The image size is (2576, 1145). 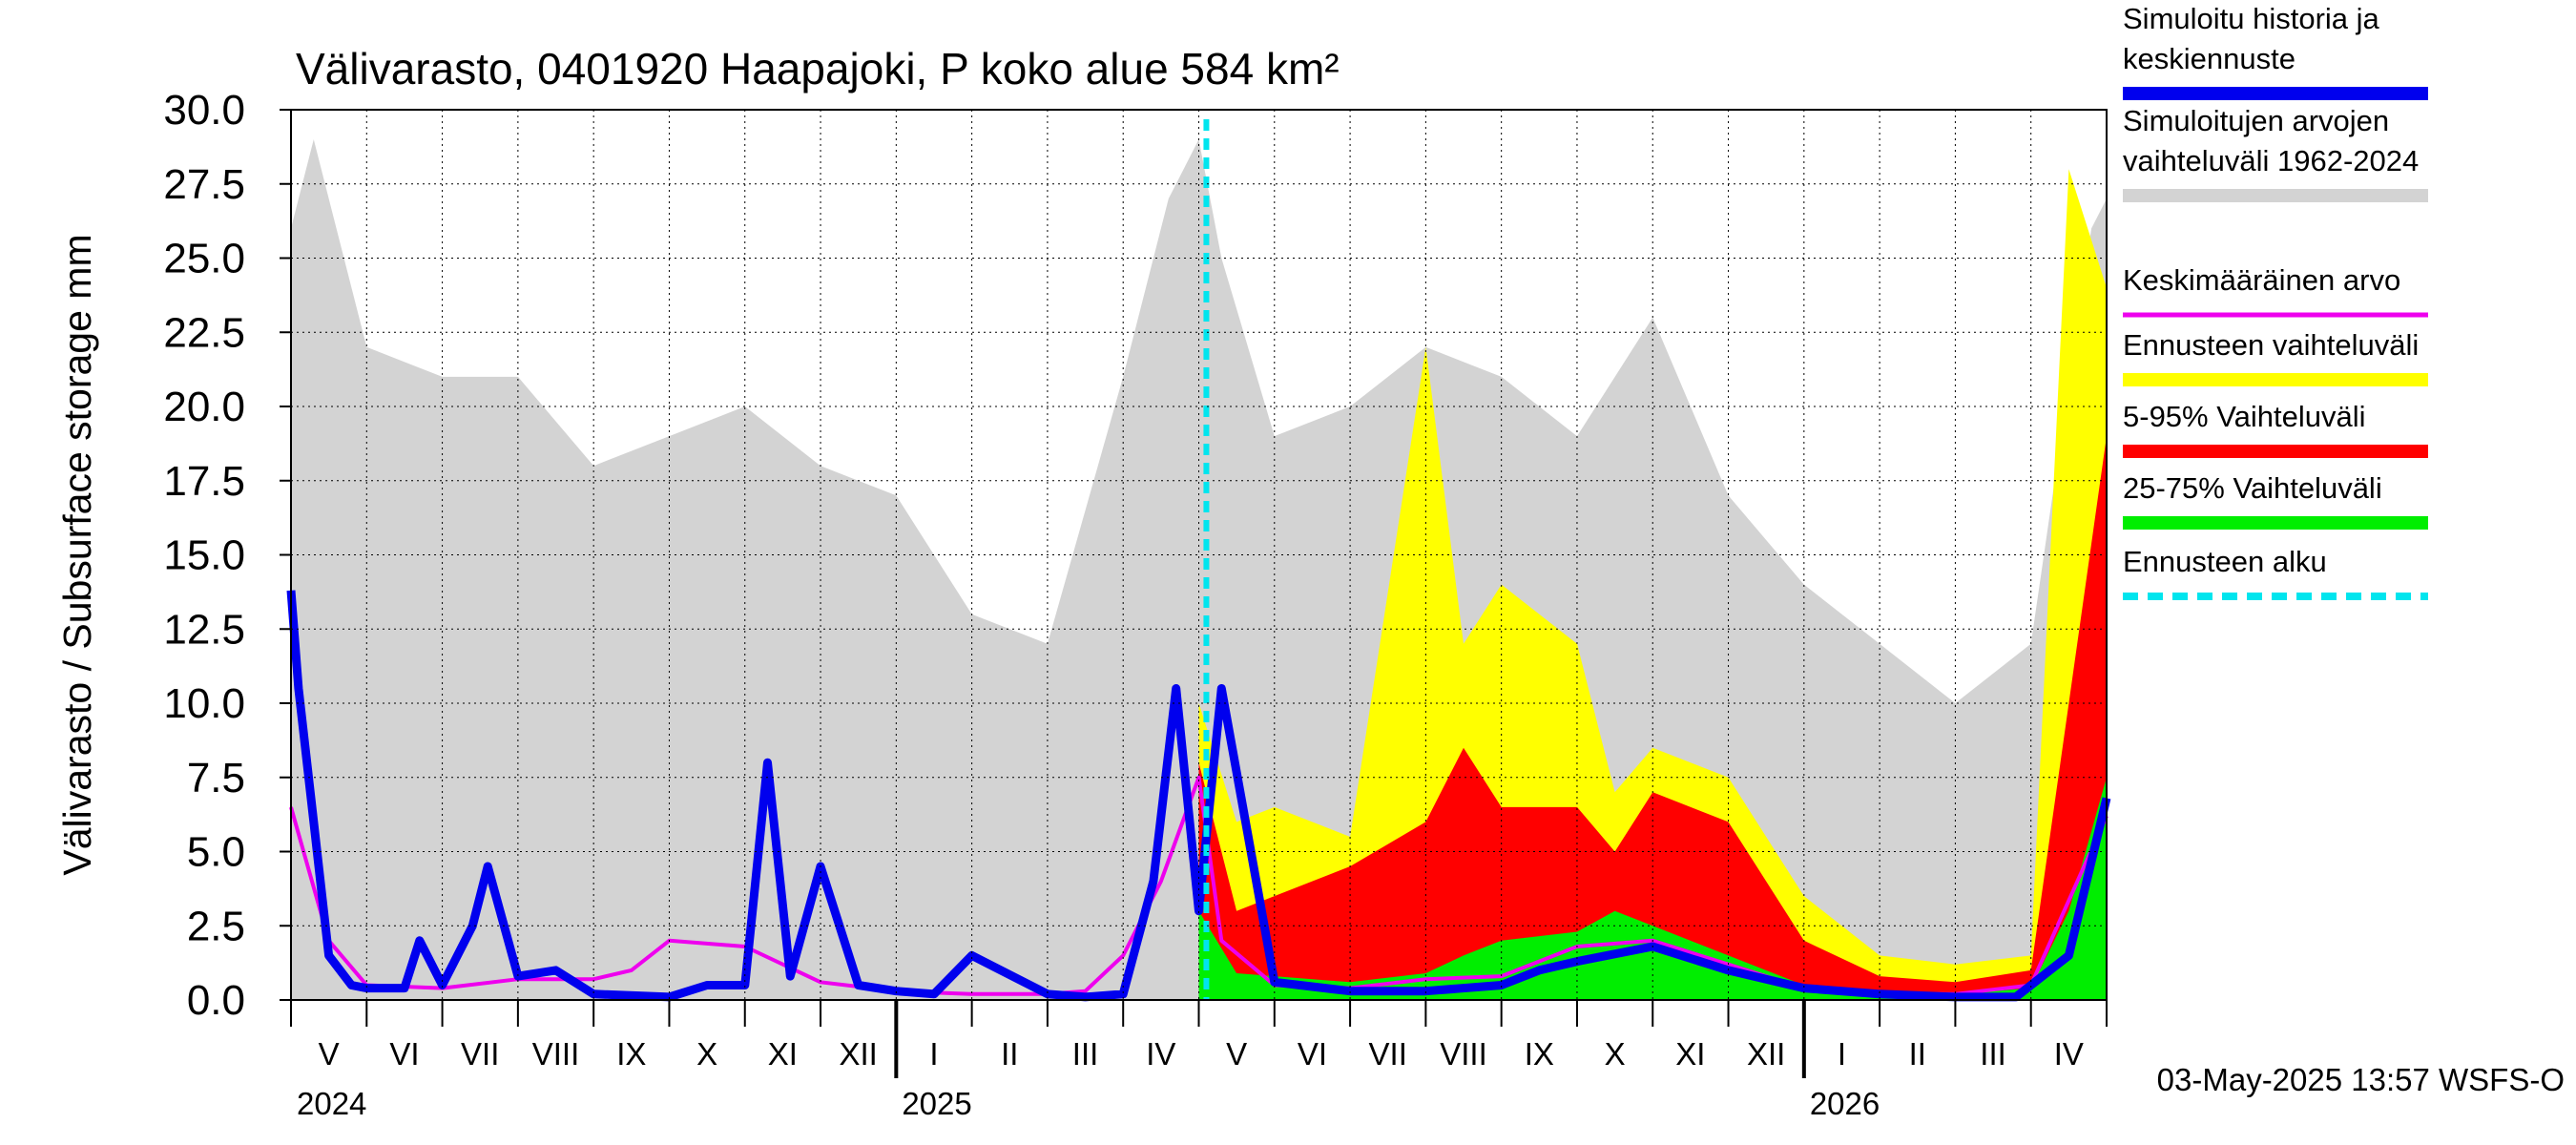 I want to click on y-tick-label: 27.5, so click(x=204, y=185).